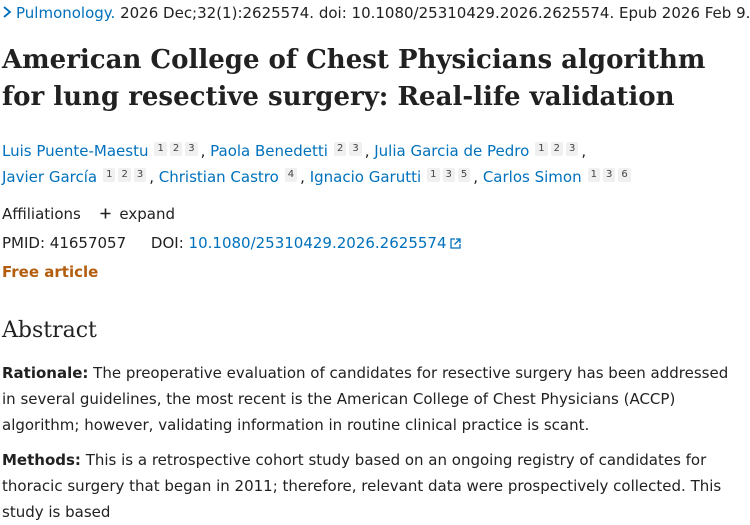 The height and width of the screenshot is (525, 750). What do you see at coordinates (455, 243) in the screenshot?
I see `external-link-icon` at bounding box center [455, 243].